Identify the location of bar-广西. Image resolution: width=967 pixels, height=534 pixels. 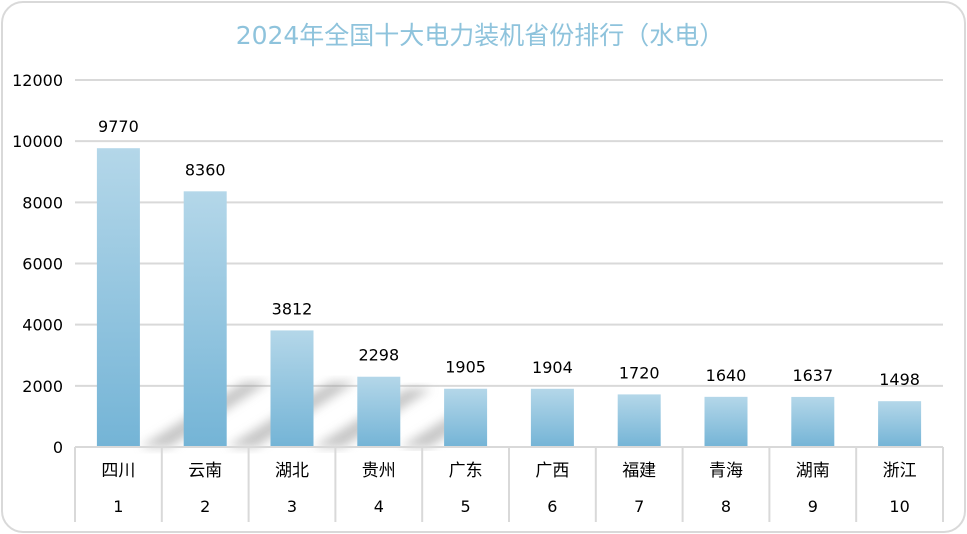
(552, 417).